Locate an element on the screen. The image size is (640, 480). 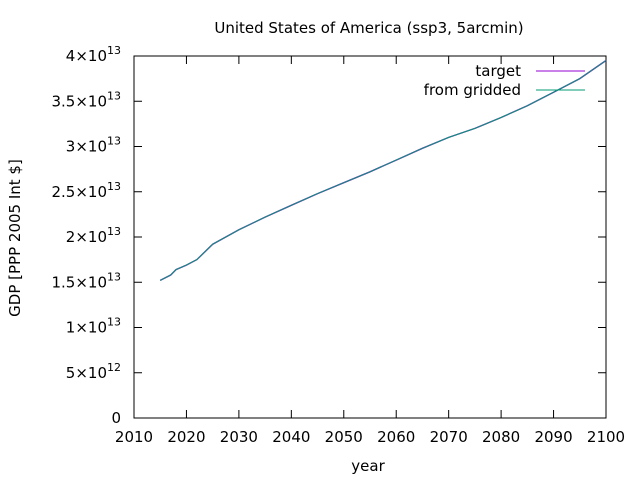
y-tick-label: 3×10¹³ is located at coordinates (93, 145).